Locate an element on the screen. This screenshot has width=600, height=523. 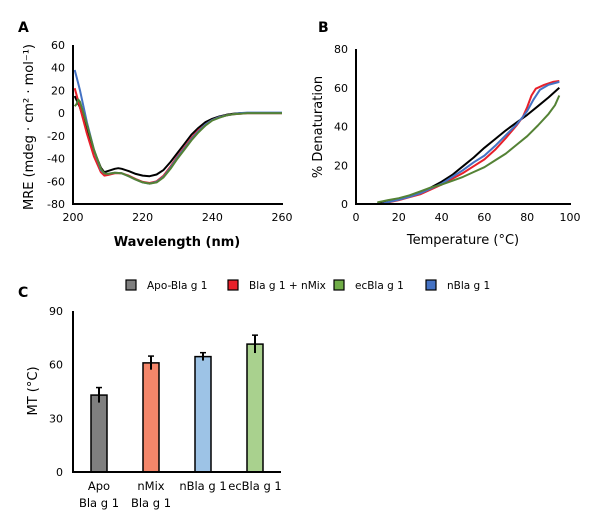
legend-item-bla-g-1-nmix: Bla g 1 + nMix is located at coordinates (276, 285).